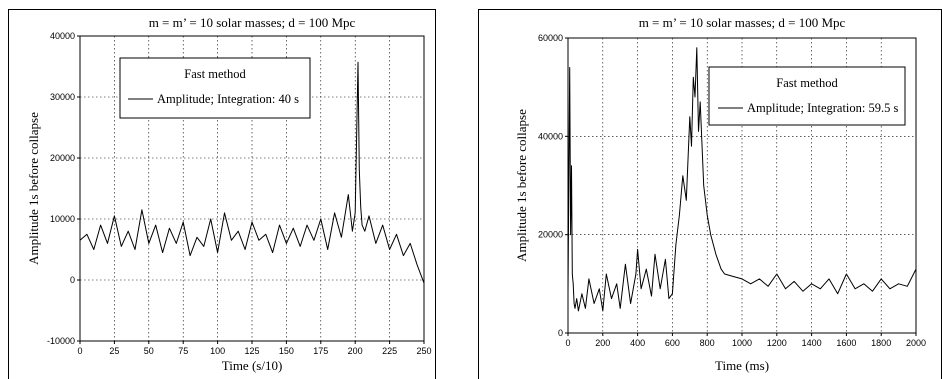 The image size is (942, 379). Describe the element at coordinates (742, 365) in the screenshot. I see `x-axis-title: Time (ms)` at that location.